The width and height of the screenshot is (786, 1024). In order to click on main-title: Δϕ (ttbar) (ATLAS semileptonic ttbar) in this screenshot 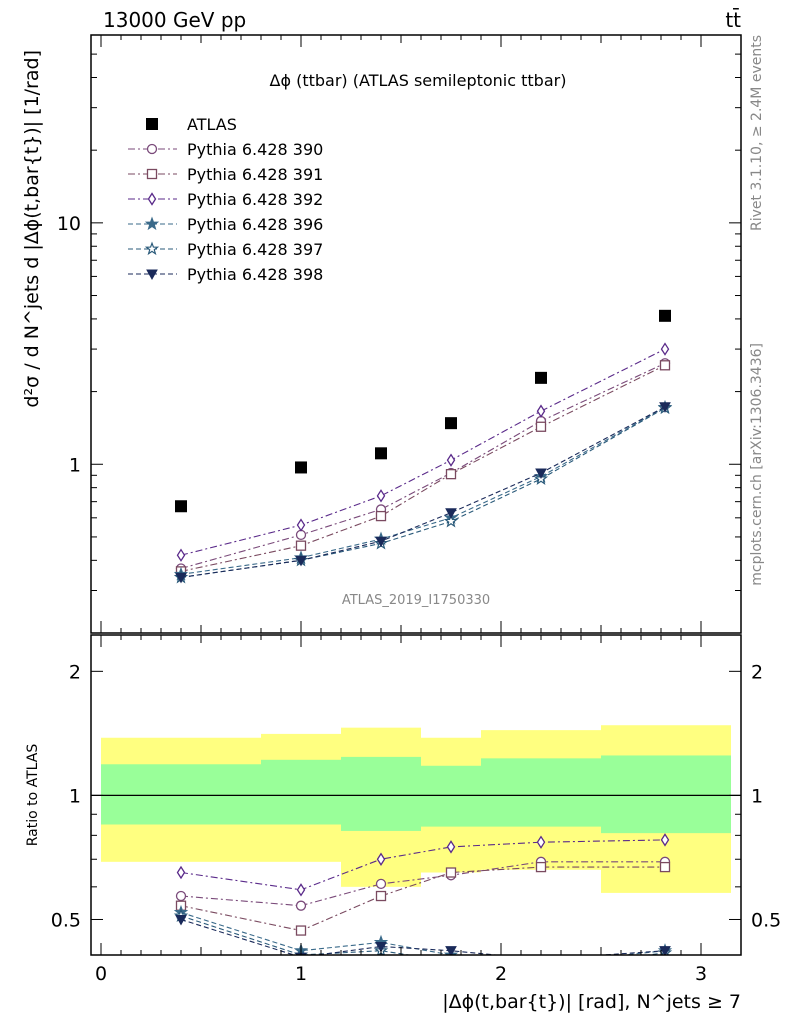, I will do `click(418, 80)`.